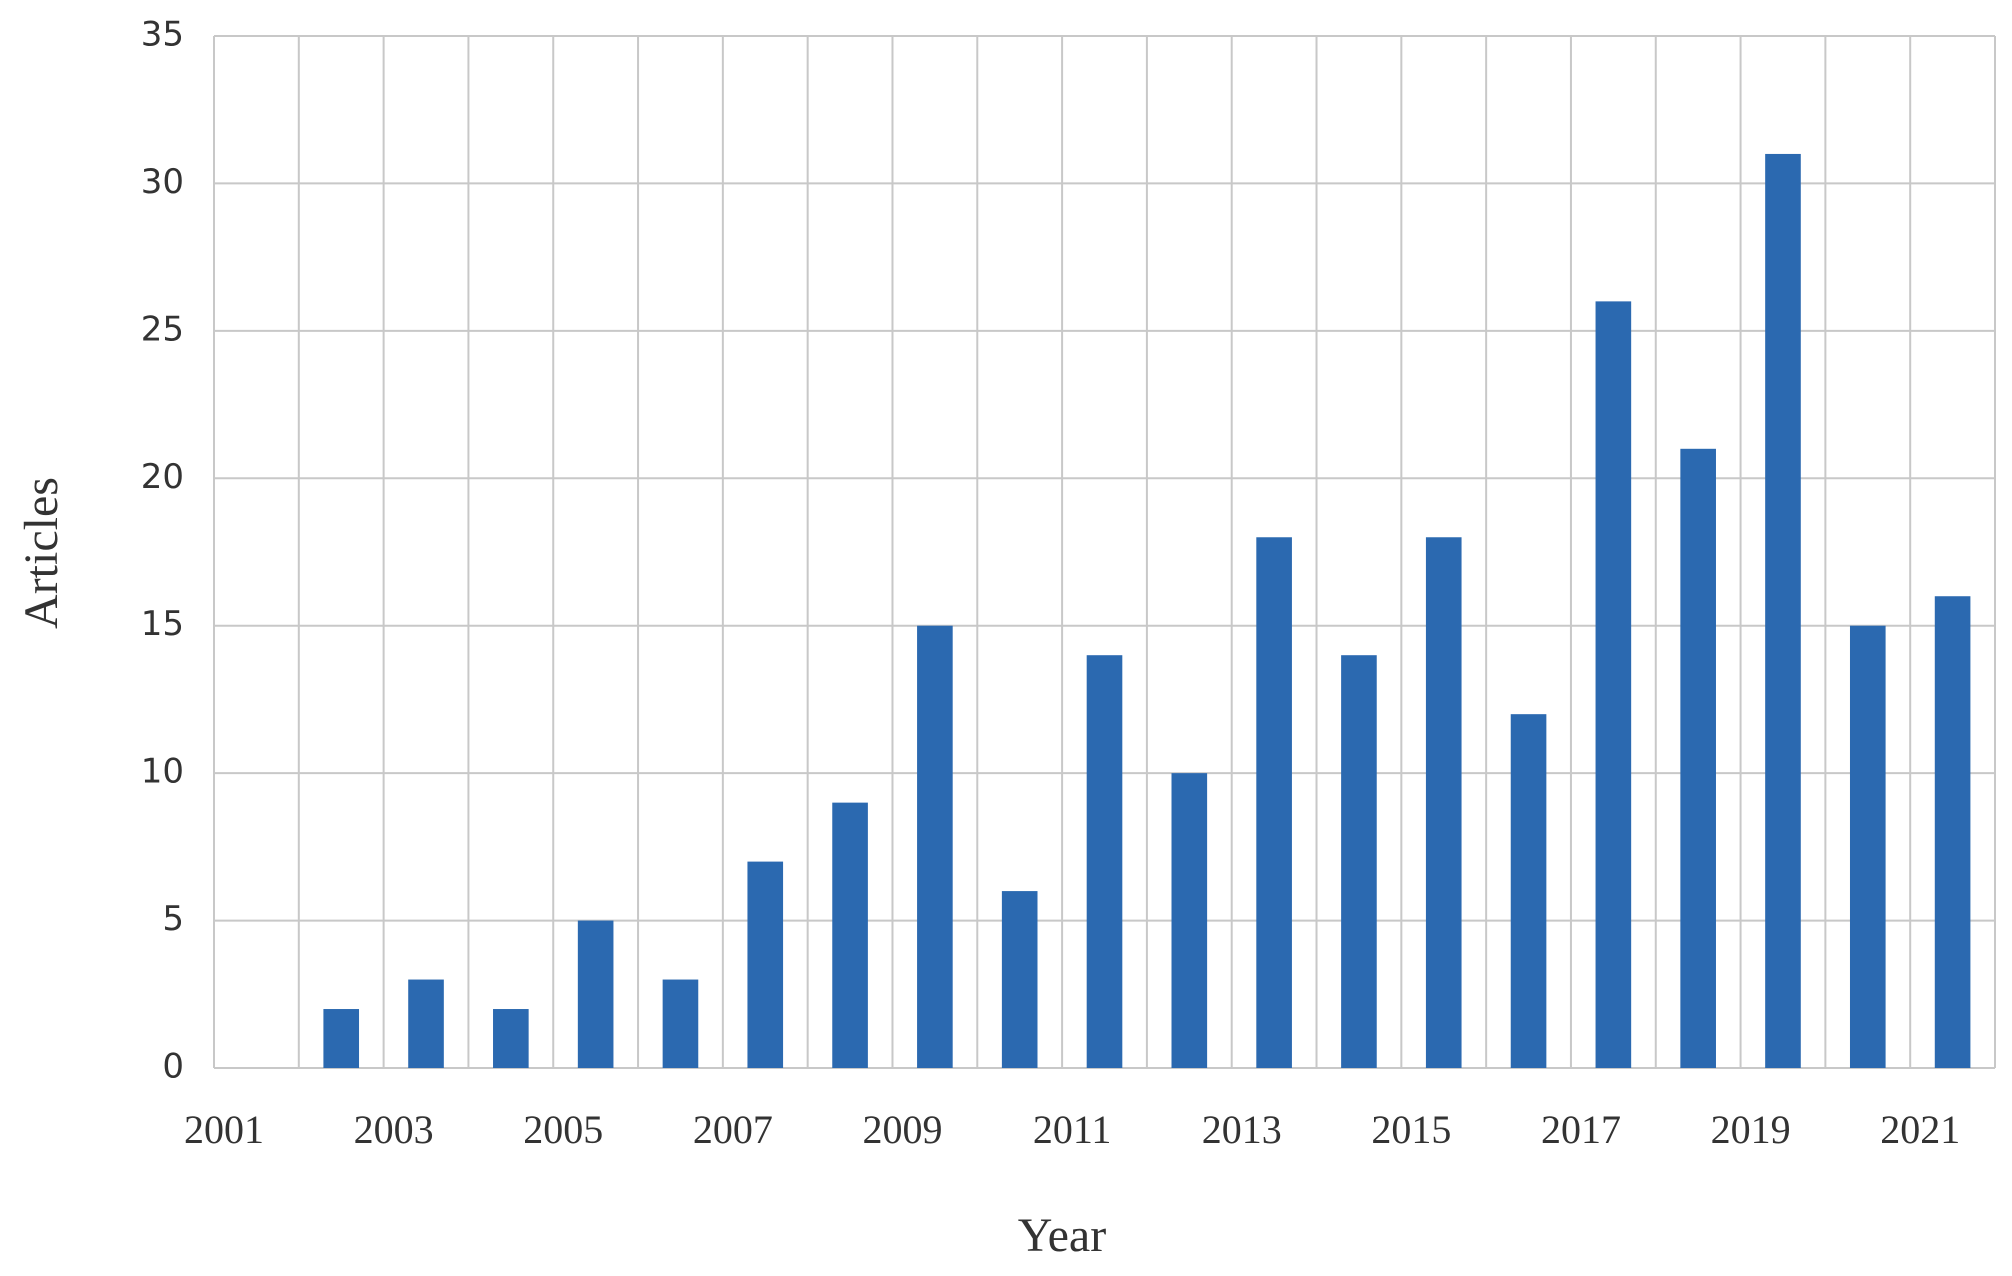 Image resolution: width=2012 pixels, height=1276 pixels. I want to click on x-tick-label: 2005, so click(563, 1129).